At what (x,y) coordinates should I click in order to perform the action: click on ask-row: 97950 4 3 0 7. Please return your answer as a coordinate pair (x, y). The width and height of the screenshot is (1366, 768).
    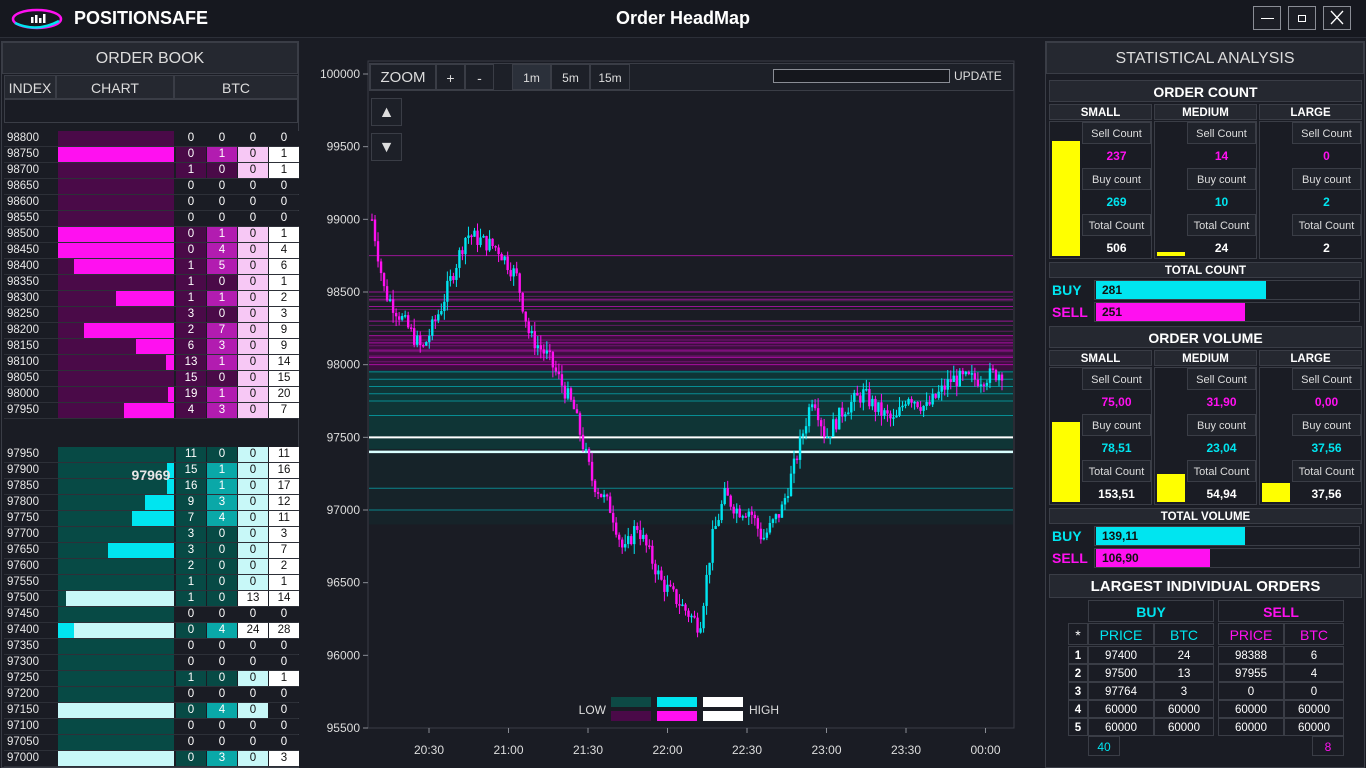
    Looking at the image, I should click on (151, 411).